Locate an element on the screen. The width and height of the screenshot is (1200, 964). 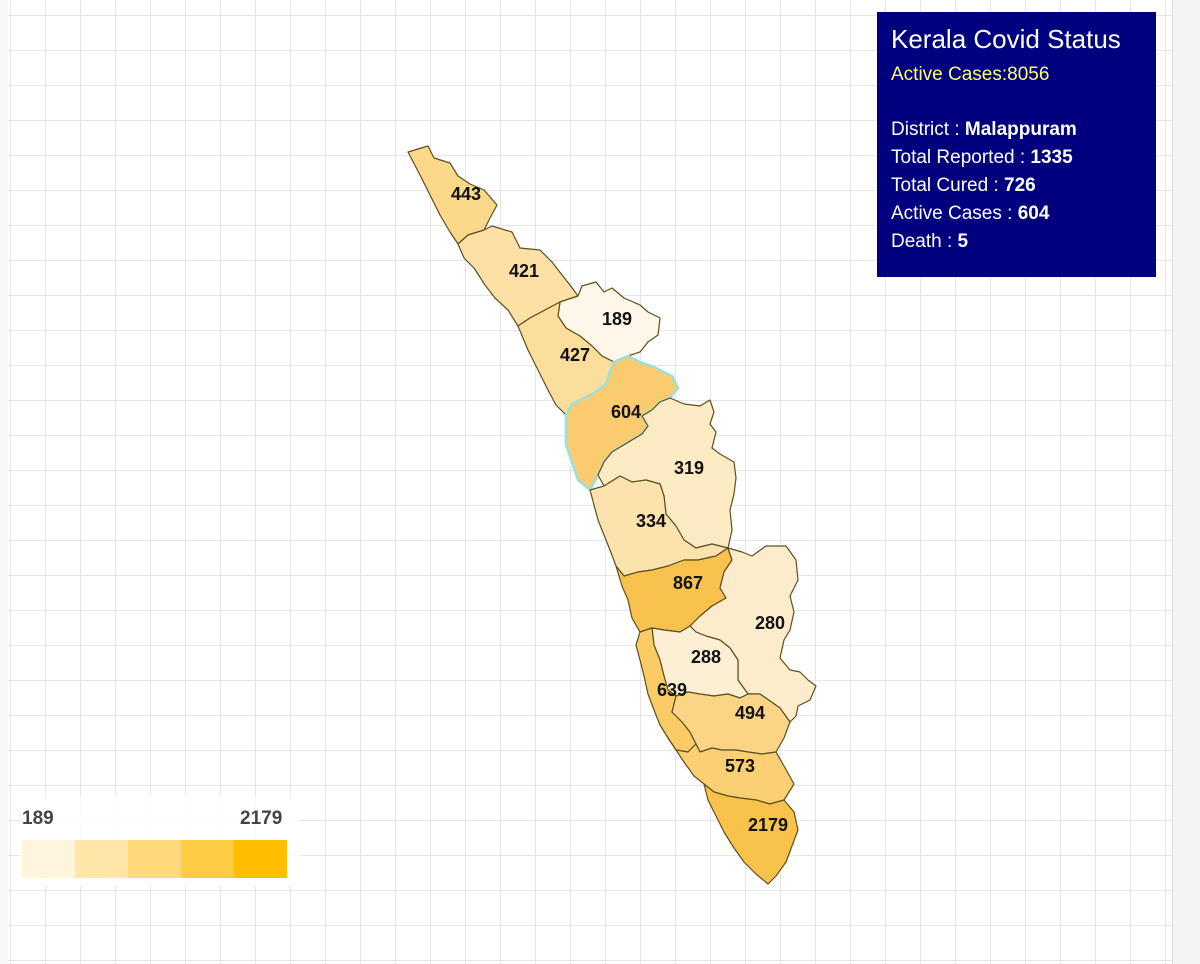
legend-color-bar is located at coordinates (154, 859).